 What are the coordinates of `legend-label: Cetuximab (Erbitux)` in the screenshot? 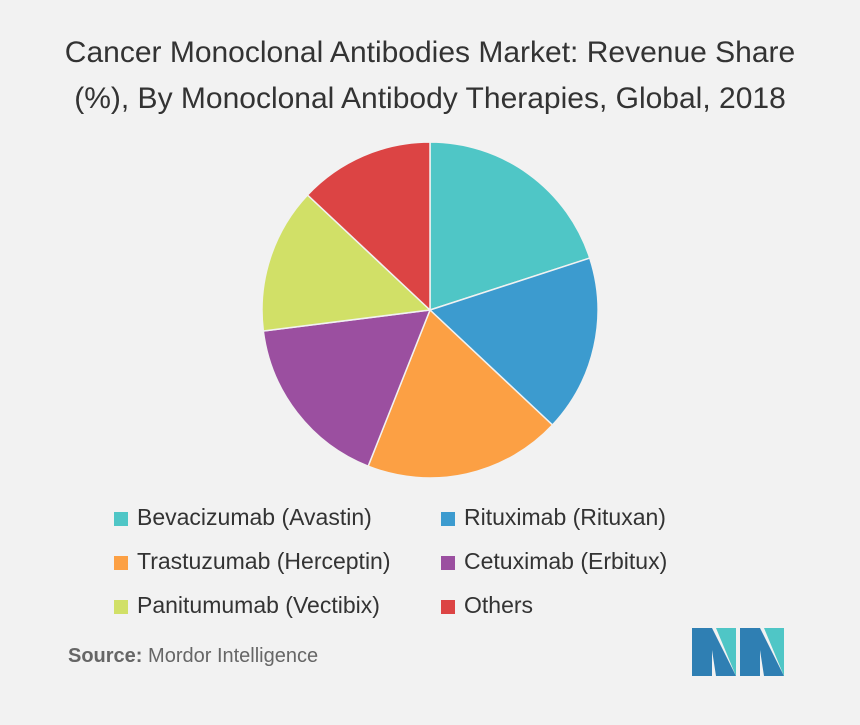 It's located at (565, 561).